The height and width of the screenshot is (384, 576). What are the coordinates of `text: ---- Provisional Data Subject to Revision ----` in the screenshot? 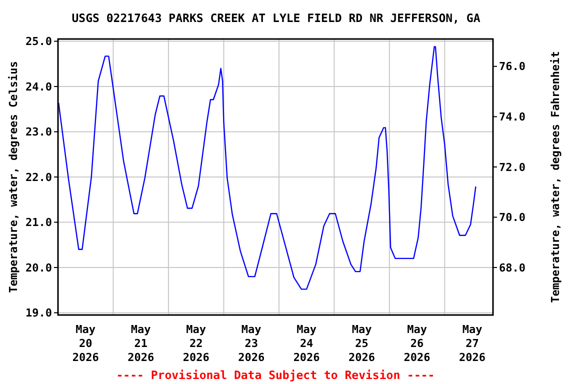 It's located at (275, 375).